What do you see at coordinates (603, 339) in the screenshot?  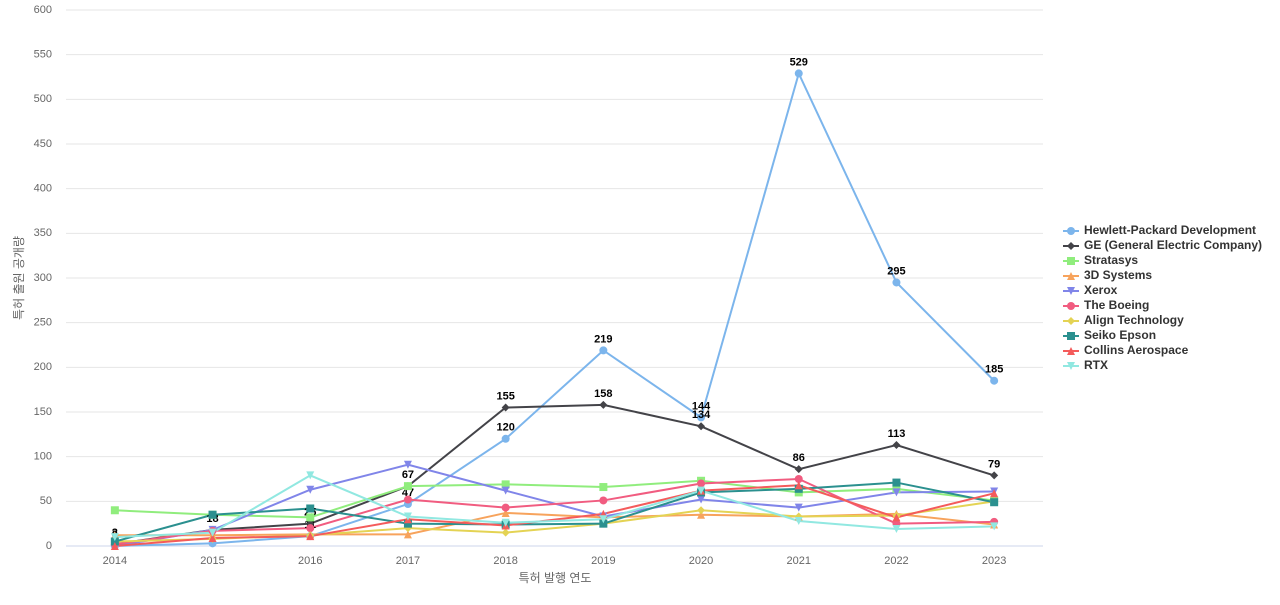 I see `data-label: 219` at bounding box center [603, 339].